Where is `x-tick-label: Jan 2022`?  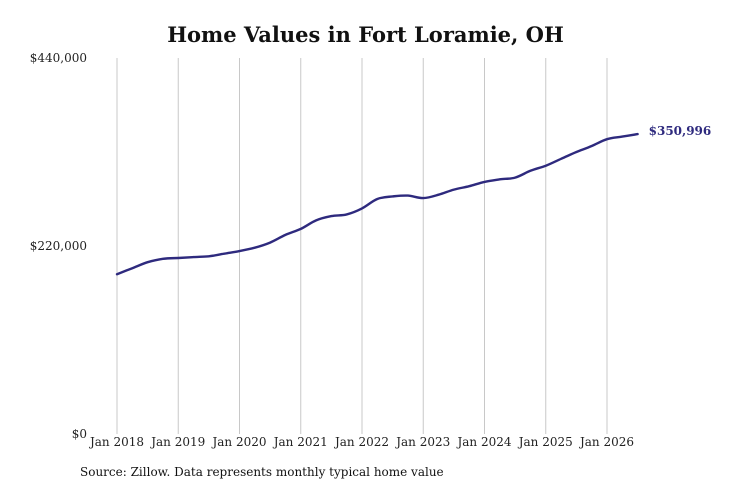 x-tick-label: Jan 2022 is located at coordinates (361, 442).